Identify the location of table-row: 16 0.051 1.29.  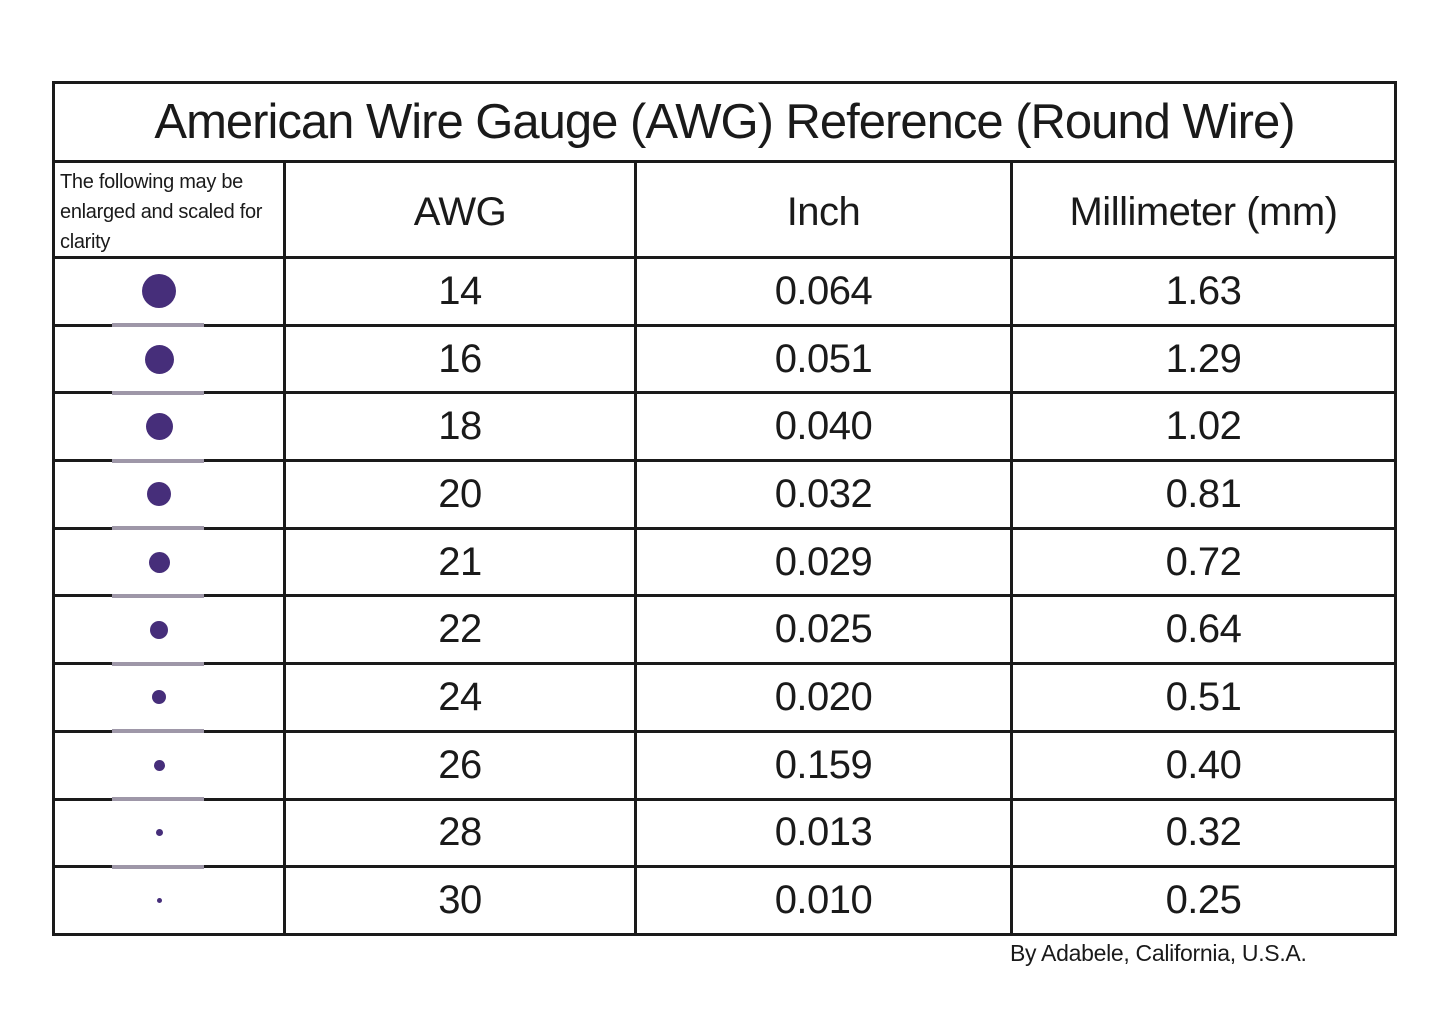
(724, 359).